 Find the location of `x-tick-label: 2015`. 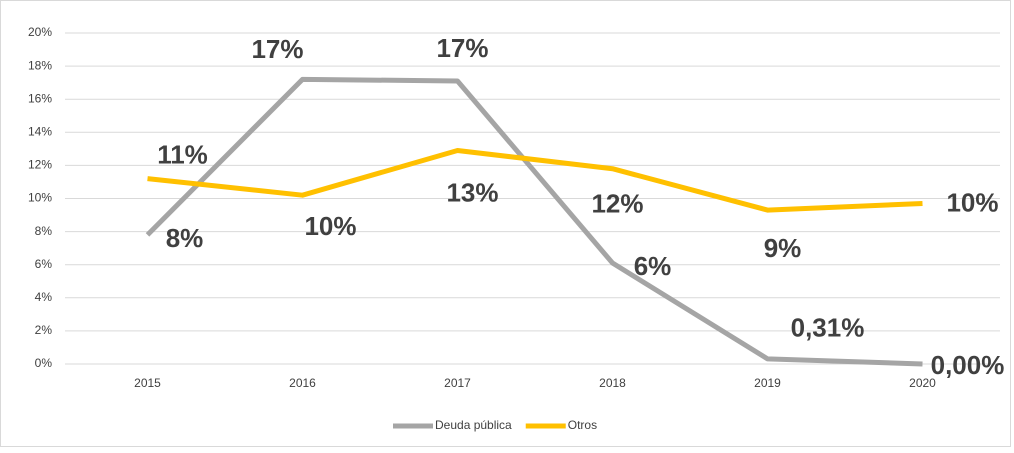

x-tick-label: 2015 is located at coordinates (147, 383).